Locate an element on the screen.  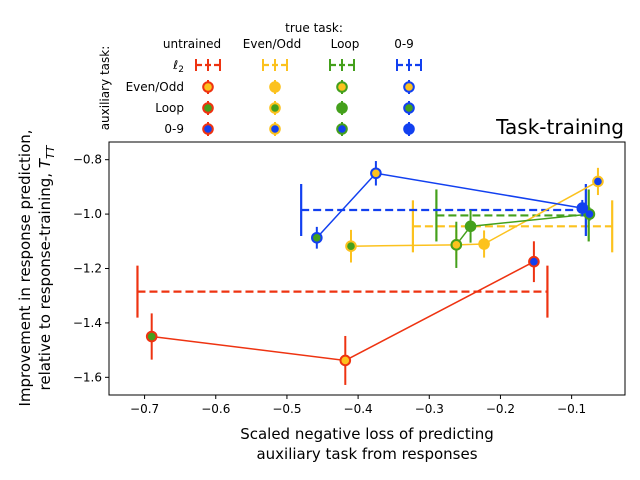
x-tick-label: −0.5 is located at coordinates (286, 409).